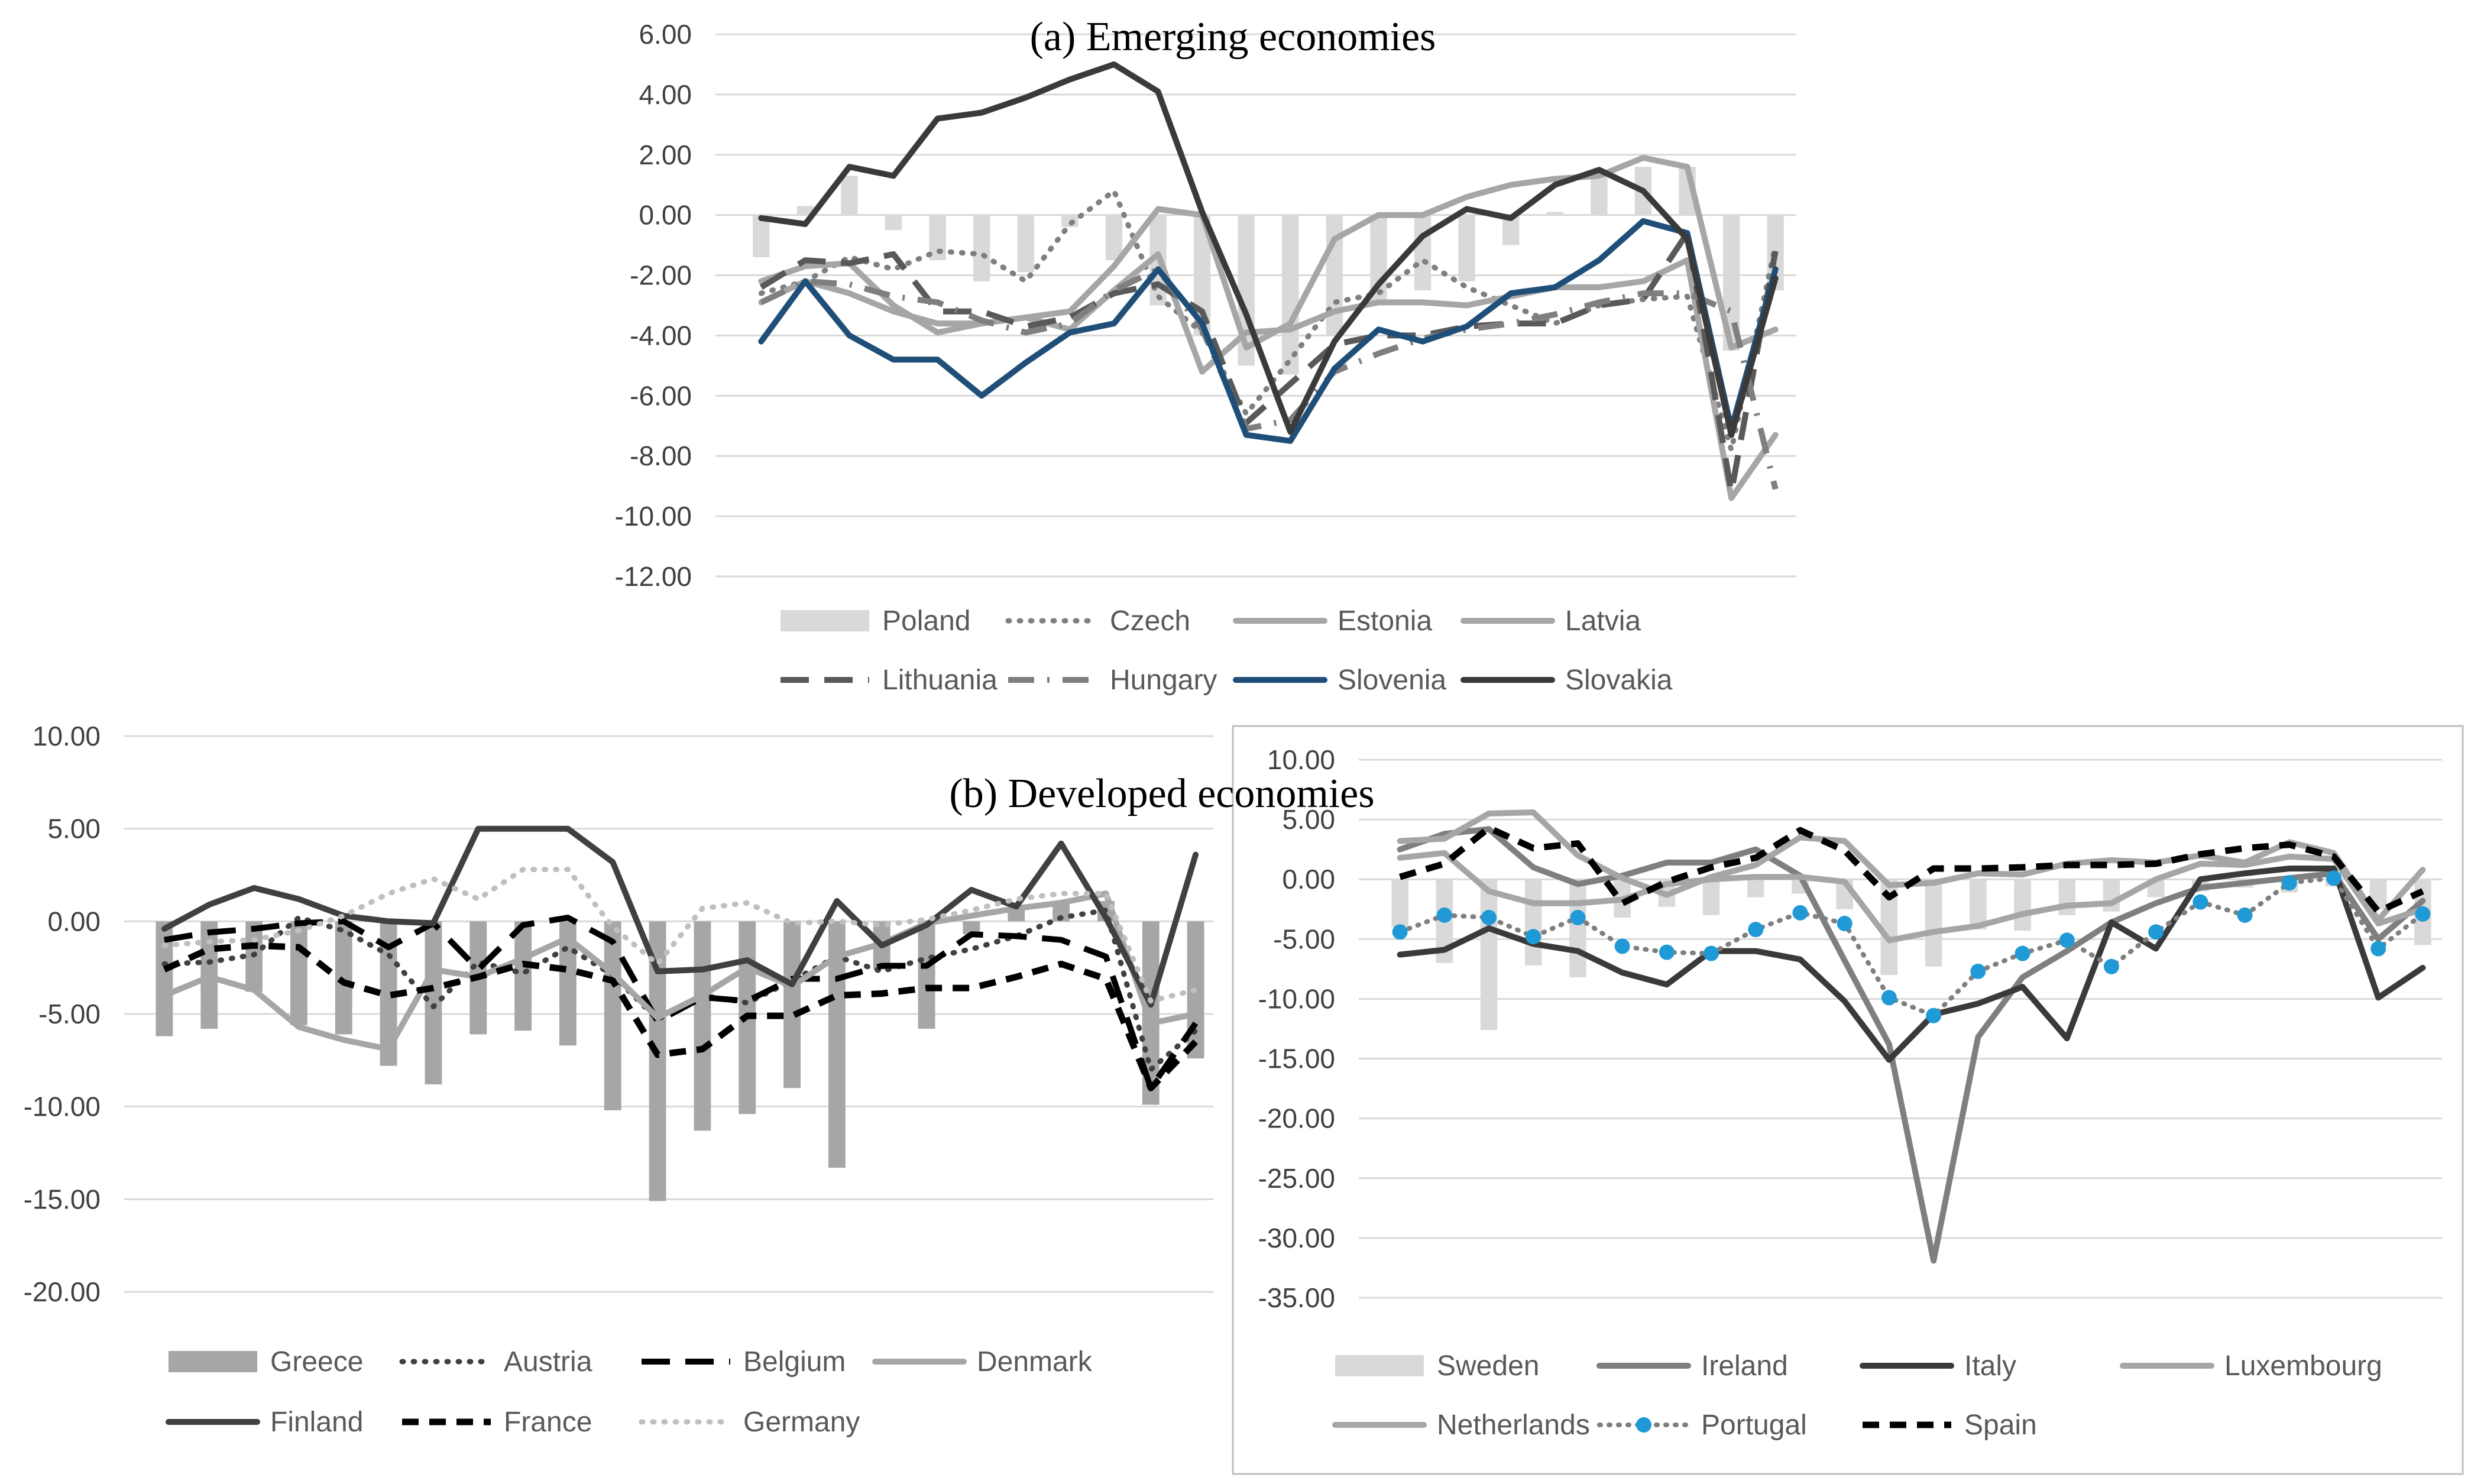 The width and height of the screenshot is (2471, 1484). What do you see at coordinates (69, 1014) in the screenshot?
I see `chart-developed-left-ytick-label: -5.00` at bounding box center [69, 1014].